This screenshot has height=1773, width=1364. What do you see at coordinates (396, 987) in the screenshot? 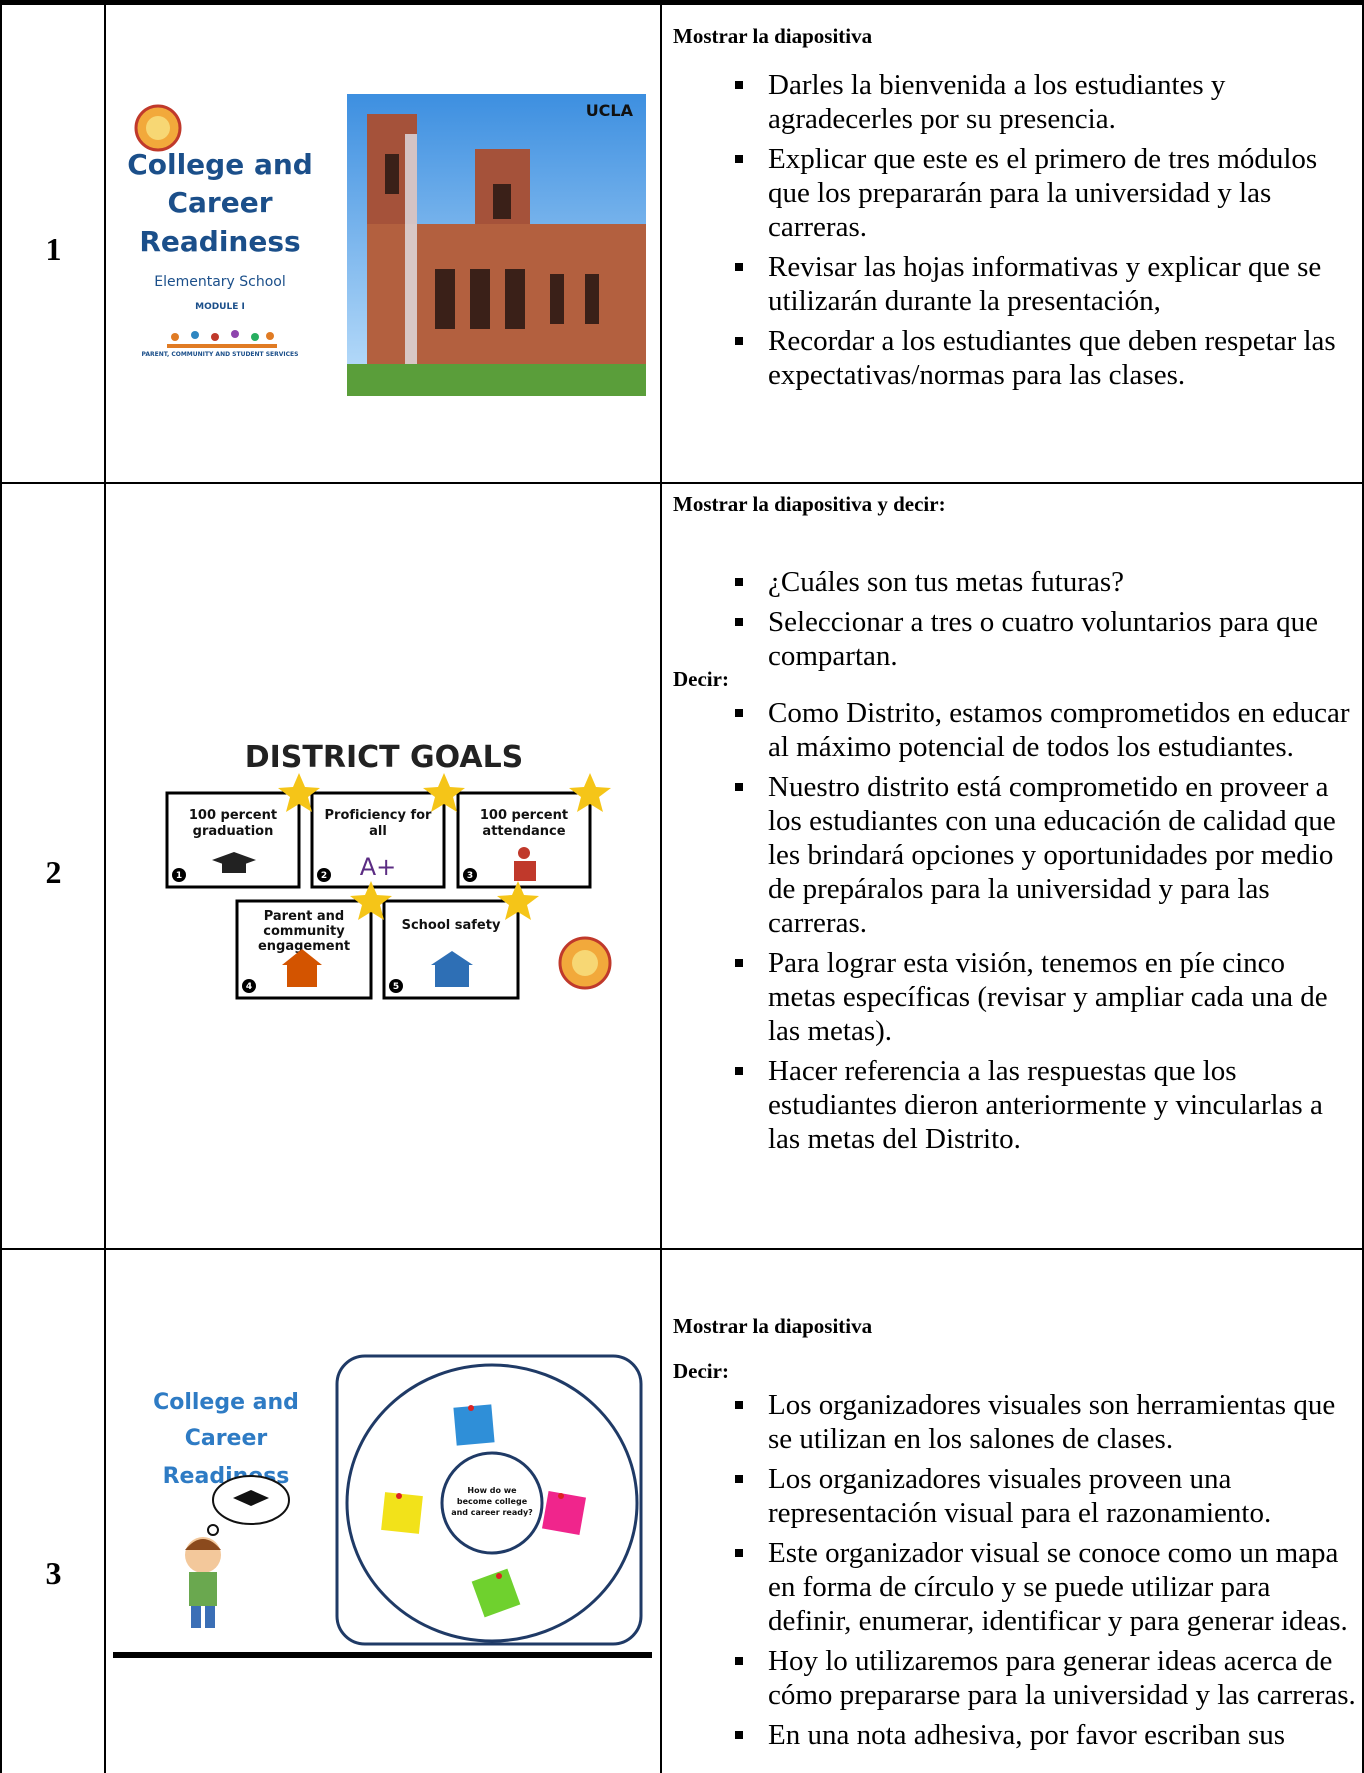
I see `goal-number: 5` at bounding box center [396, 987].